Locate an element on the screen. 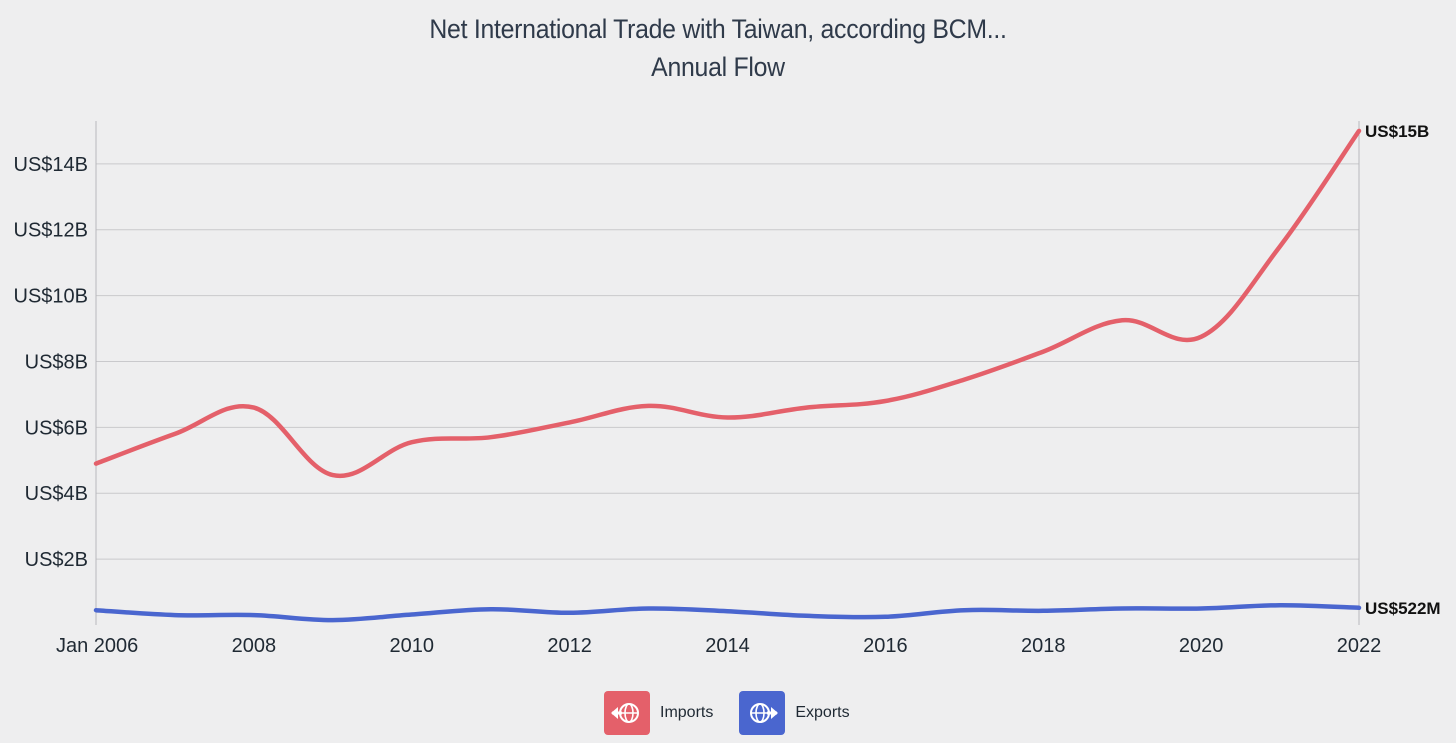 This screenshot has height=743, width=1456. x-tick-label: 2008 is located at coordinates (254, 646).